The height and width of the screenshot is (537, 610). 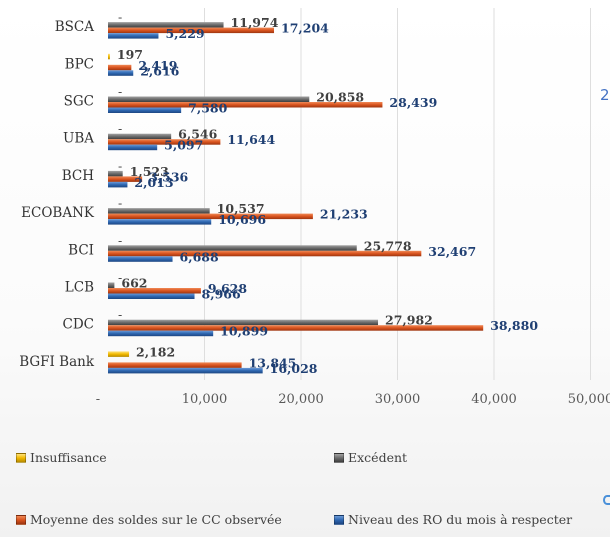 I want to click on data-label-niveau-des-ro-du-mois-a-respecter: 5,097, so click(x=183, y=145).